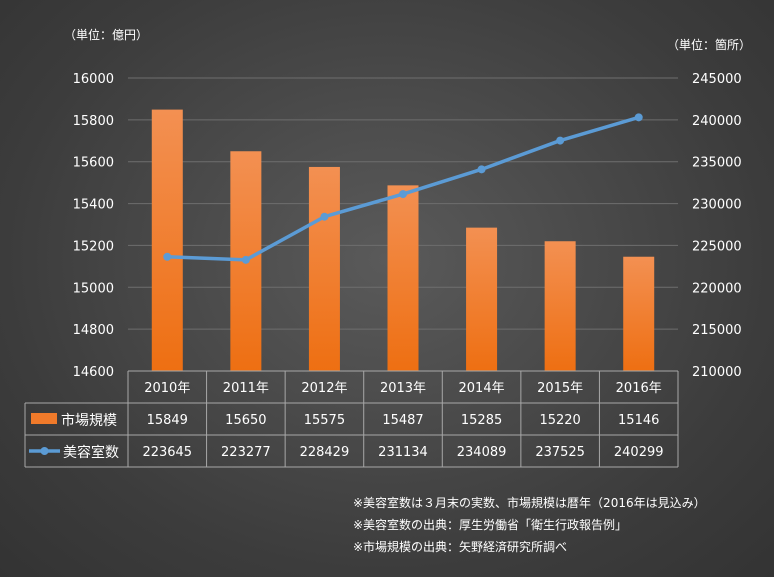  I want to click on right-tick-label-1: 215000, so click(717, 330).